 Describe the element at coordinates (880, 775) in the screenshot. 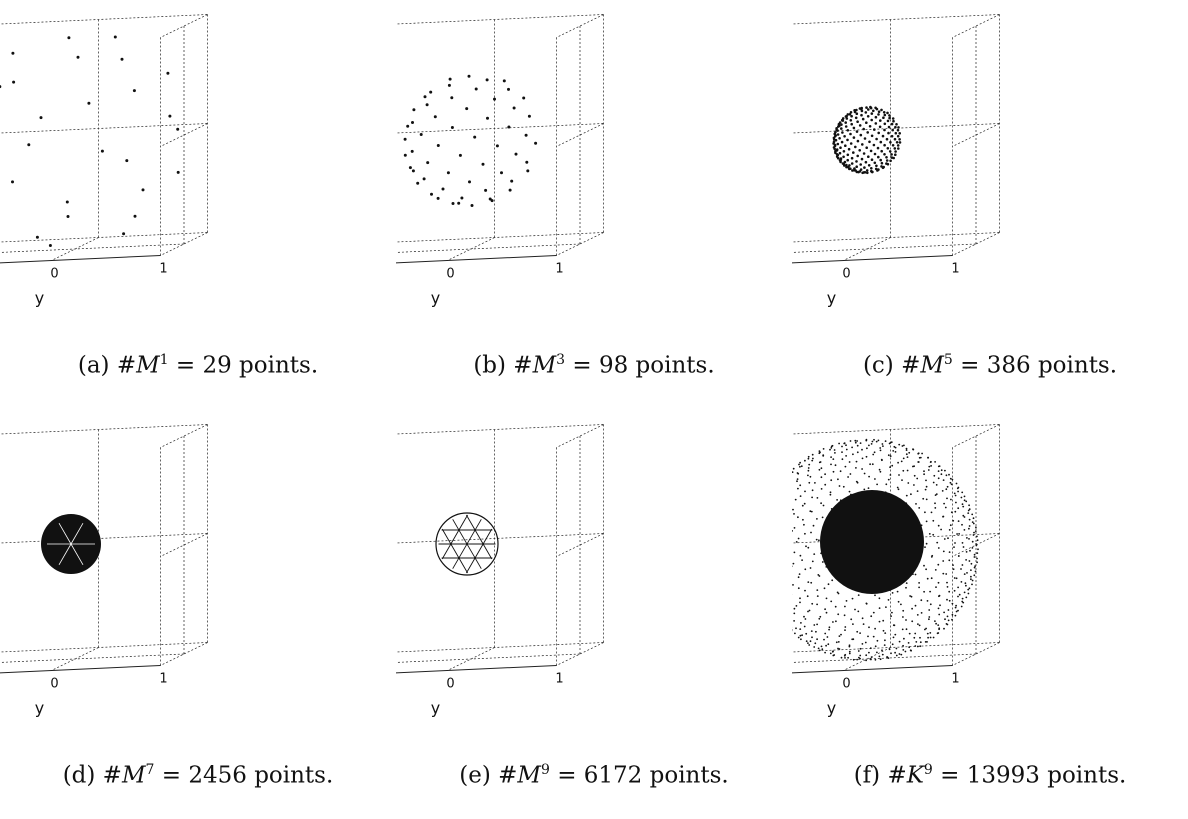

I see `caption-prefix: (f) #` at that location.